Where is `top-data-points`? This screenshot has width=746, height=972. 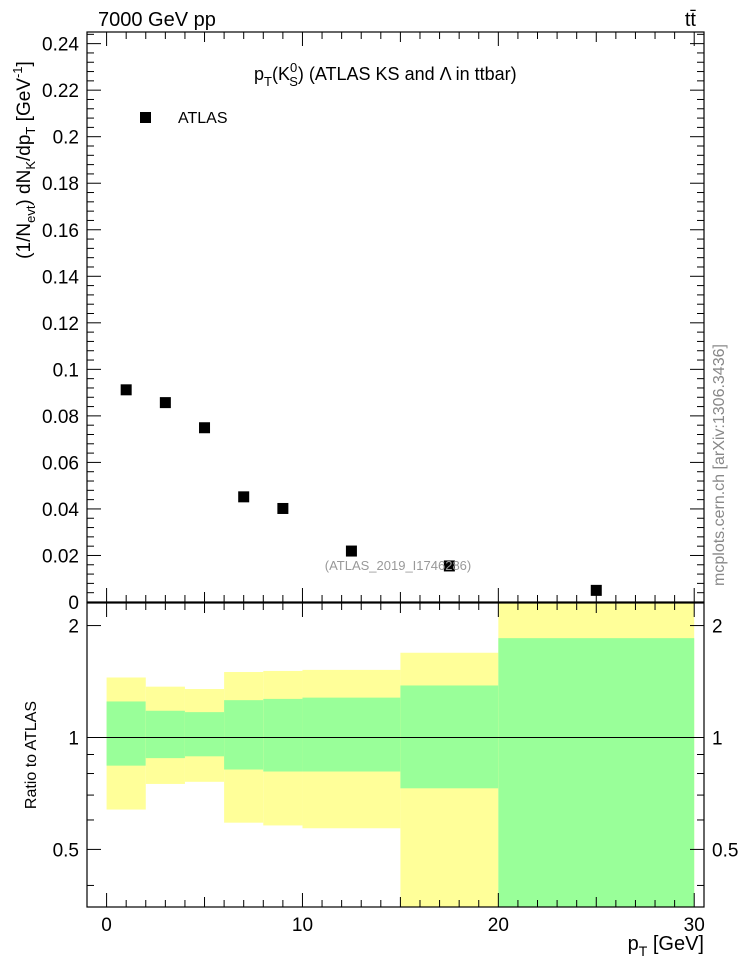 top-data-points is located at coordinates (361, 490).